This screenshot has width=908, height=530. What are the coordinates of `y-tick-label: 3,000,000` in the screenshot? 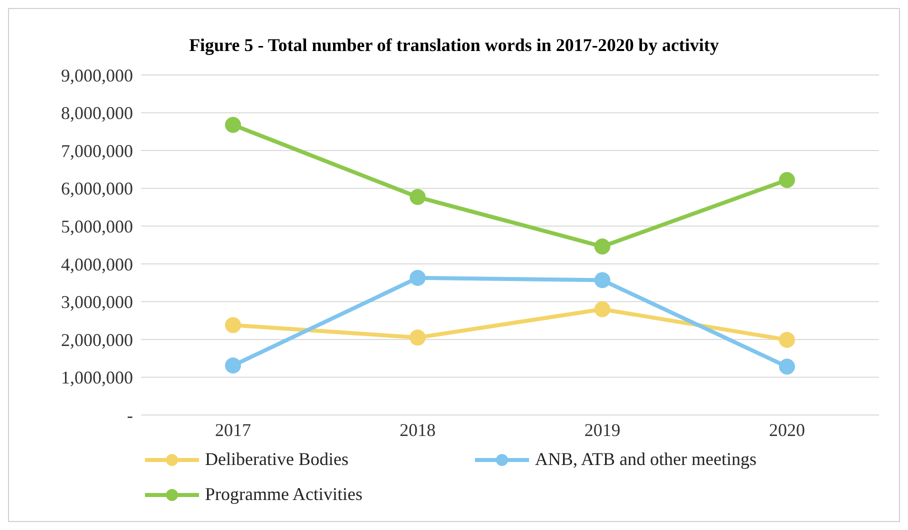 It's located at (97, 302).